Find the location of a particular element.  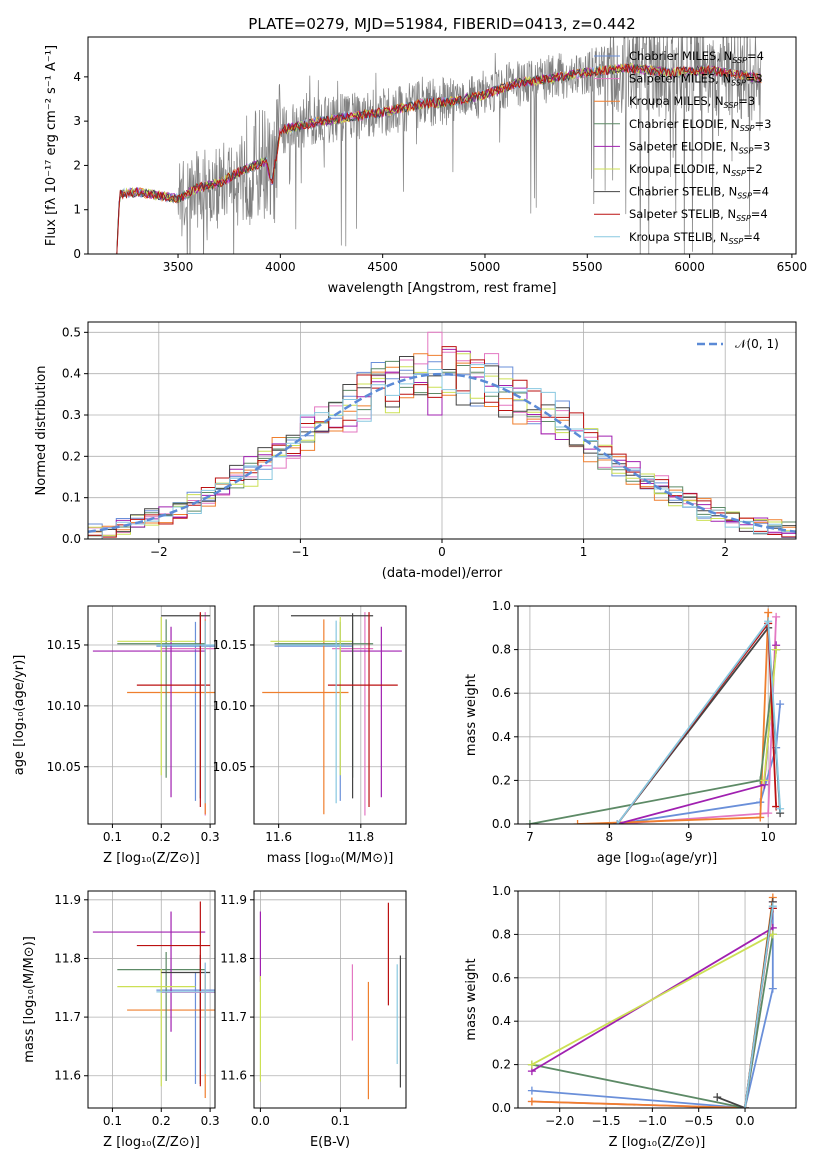

y-tick-label: 11.8 is located at coordinates (233, 958).